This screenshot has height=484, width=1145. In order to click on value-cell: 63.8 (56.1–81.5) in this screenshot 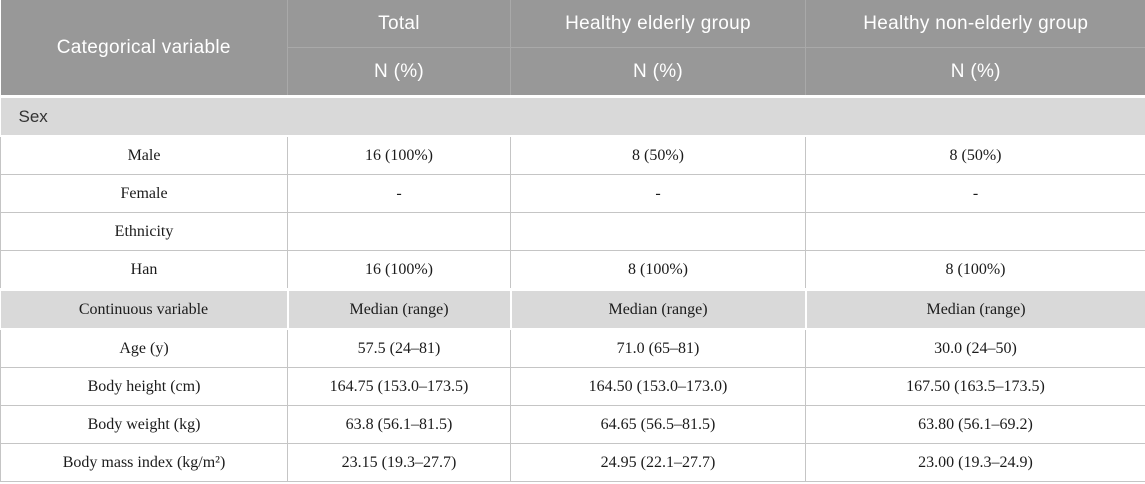, I will do `click(399, 424)`.